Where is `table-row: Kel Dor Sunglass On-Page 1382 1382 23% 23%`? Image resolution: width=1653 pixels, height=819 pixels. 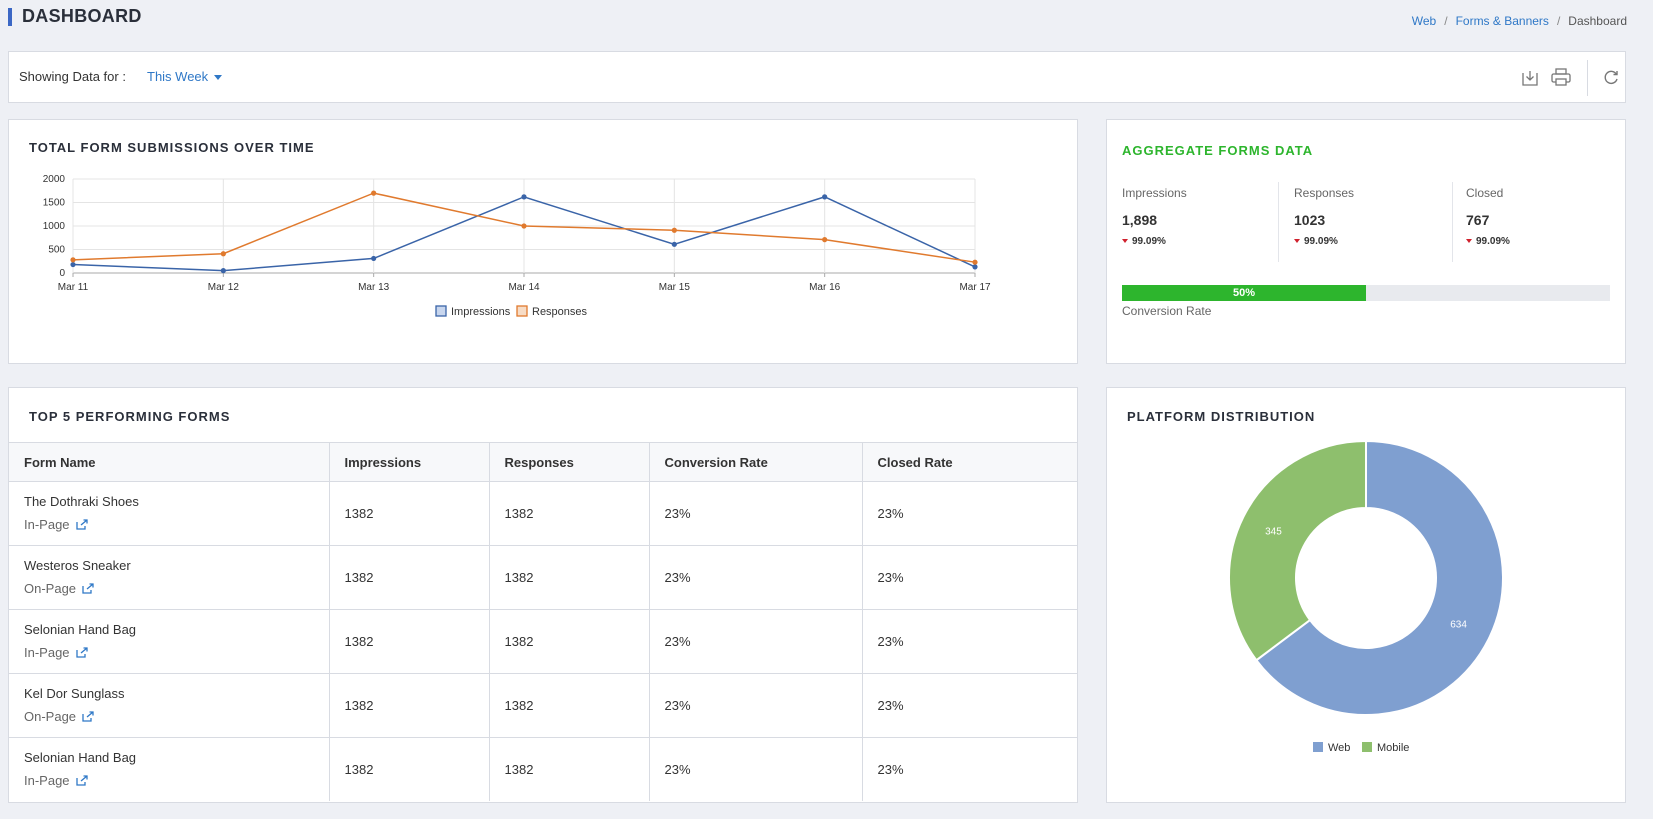 table-row: Kel Dor Sunglass On-Page 1382 1382 23% 23% is located at coordinates (543, 705).